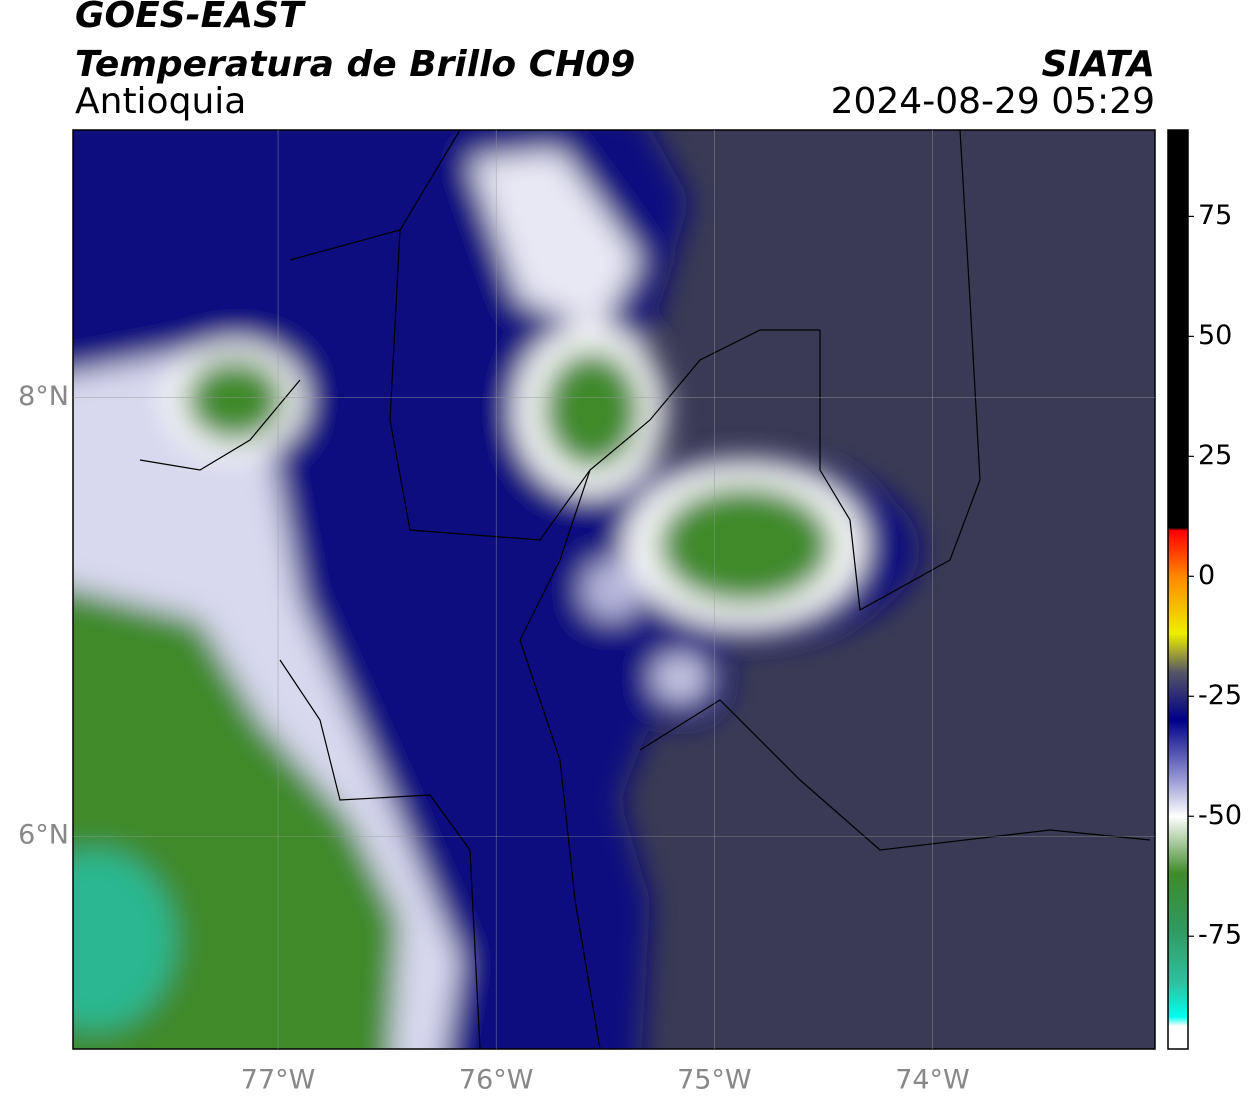 Image resolution: width=1252 pixels, height=1099 pixels. I want to click on colorbar-tick-label: -25, so click(1220, 695).